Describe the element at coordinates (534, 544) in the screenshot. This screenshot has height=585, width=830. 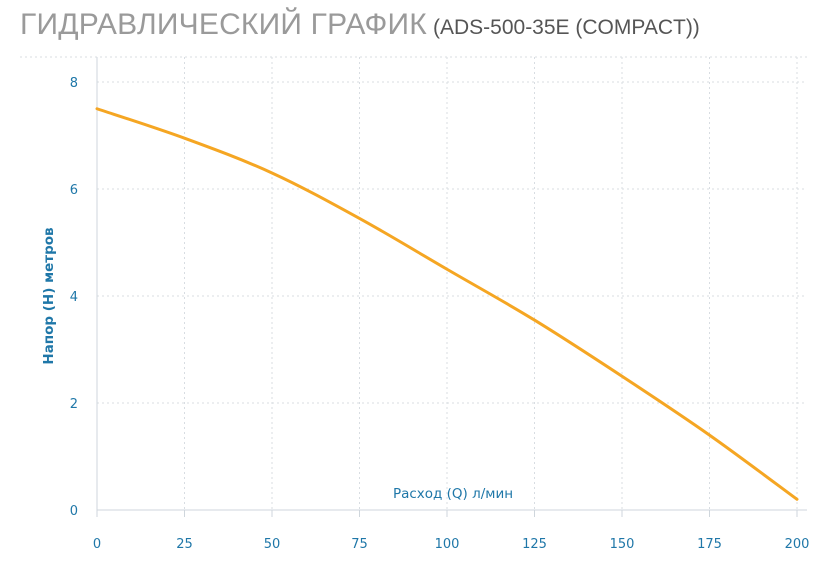
I see `x-tick-label: 125` at that location.